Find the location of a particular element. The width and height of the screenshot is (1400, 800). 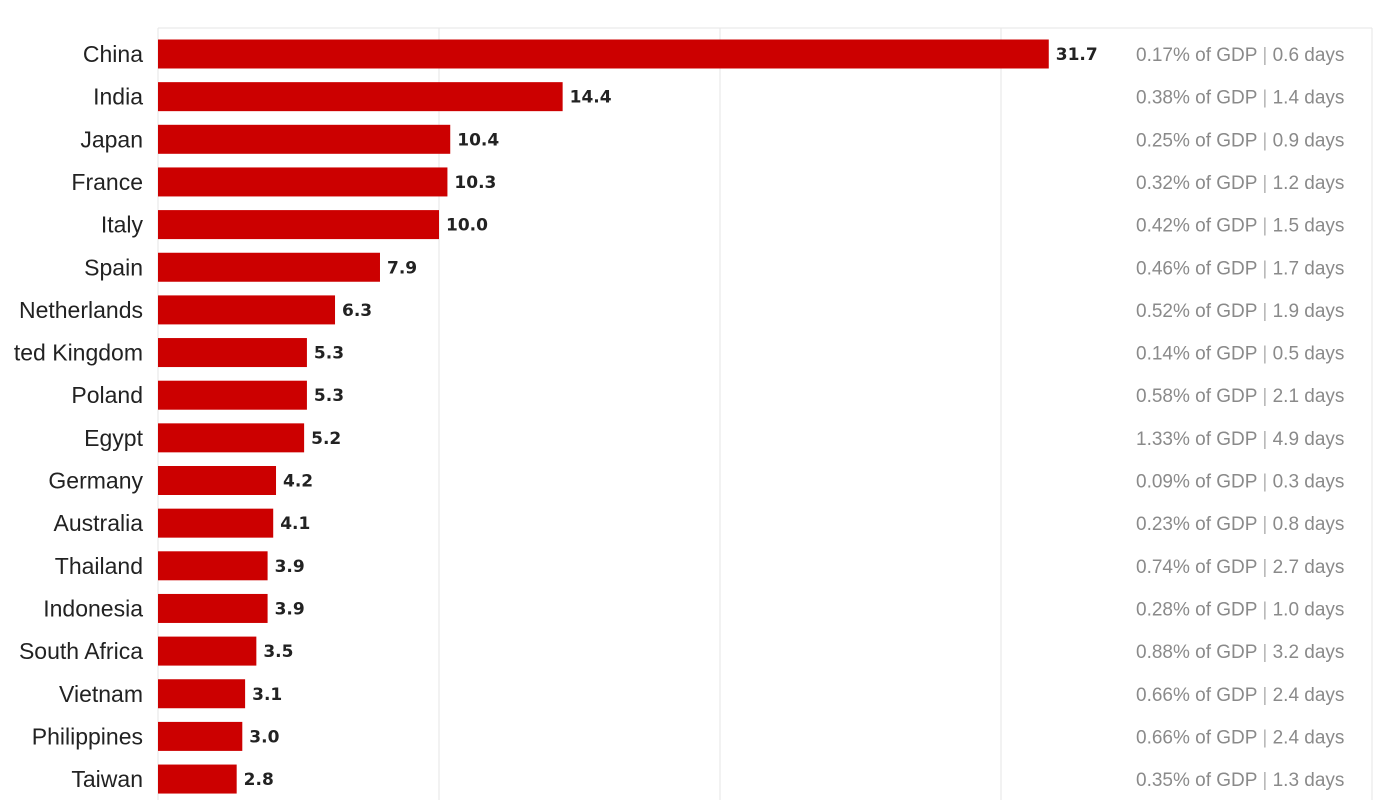

days-text: 3.2 days is located at coordinates (1309, 652).